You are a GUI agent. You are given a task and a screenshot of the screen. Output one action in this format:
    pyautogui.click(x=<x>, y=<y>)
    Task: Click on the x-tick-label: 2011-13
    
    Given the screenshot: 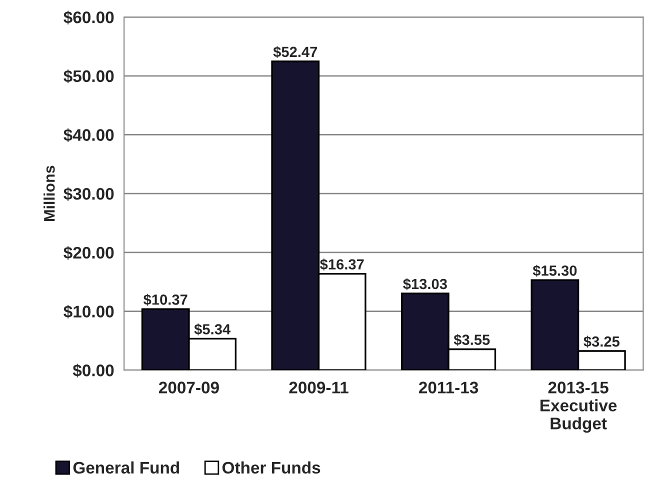 What is the action you would take?
    pyautogui.click(x=448, y=388)
    